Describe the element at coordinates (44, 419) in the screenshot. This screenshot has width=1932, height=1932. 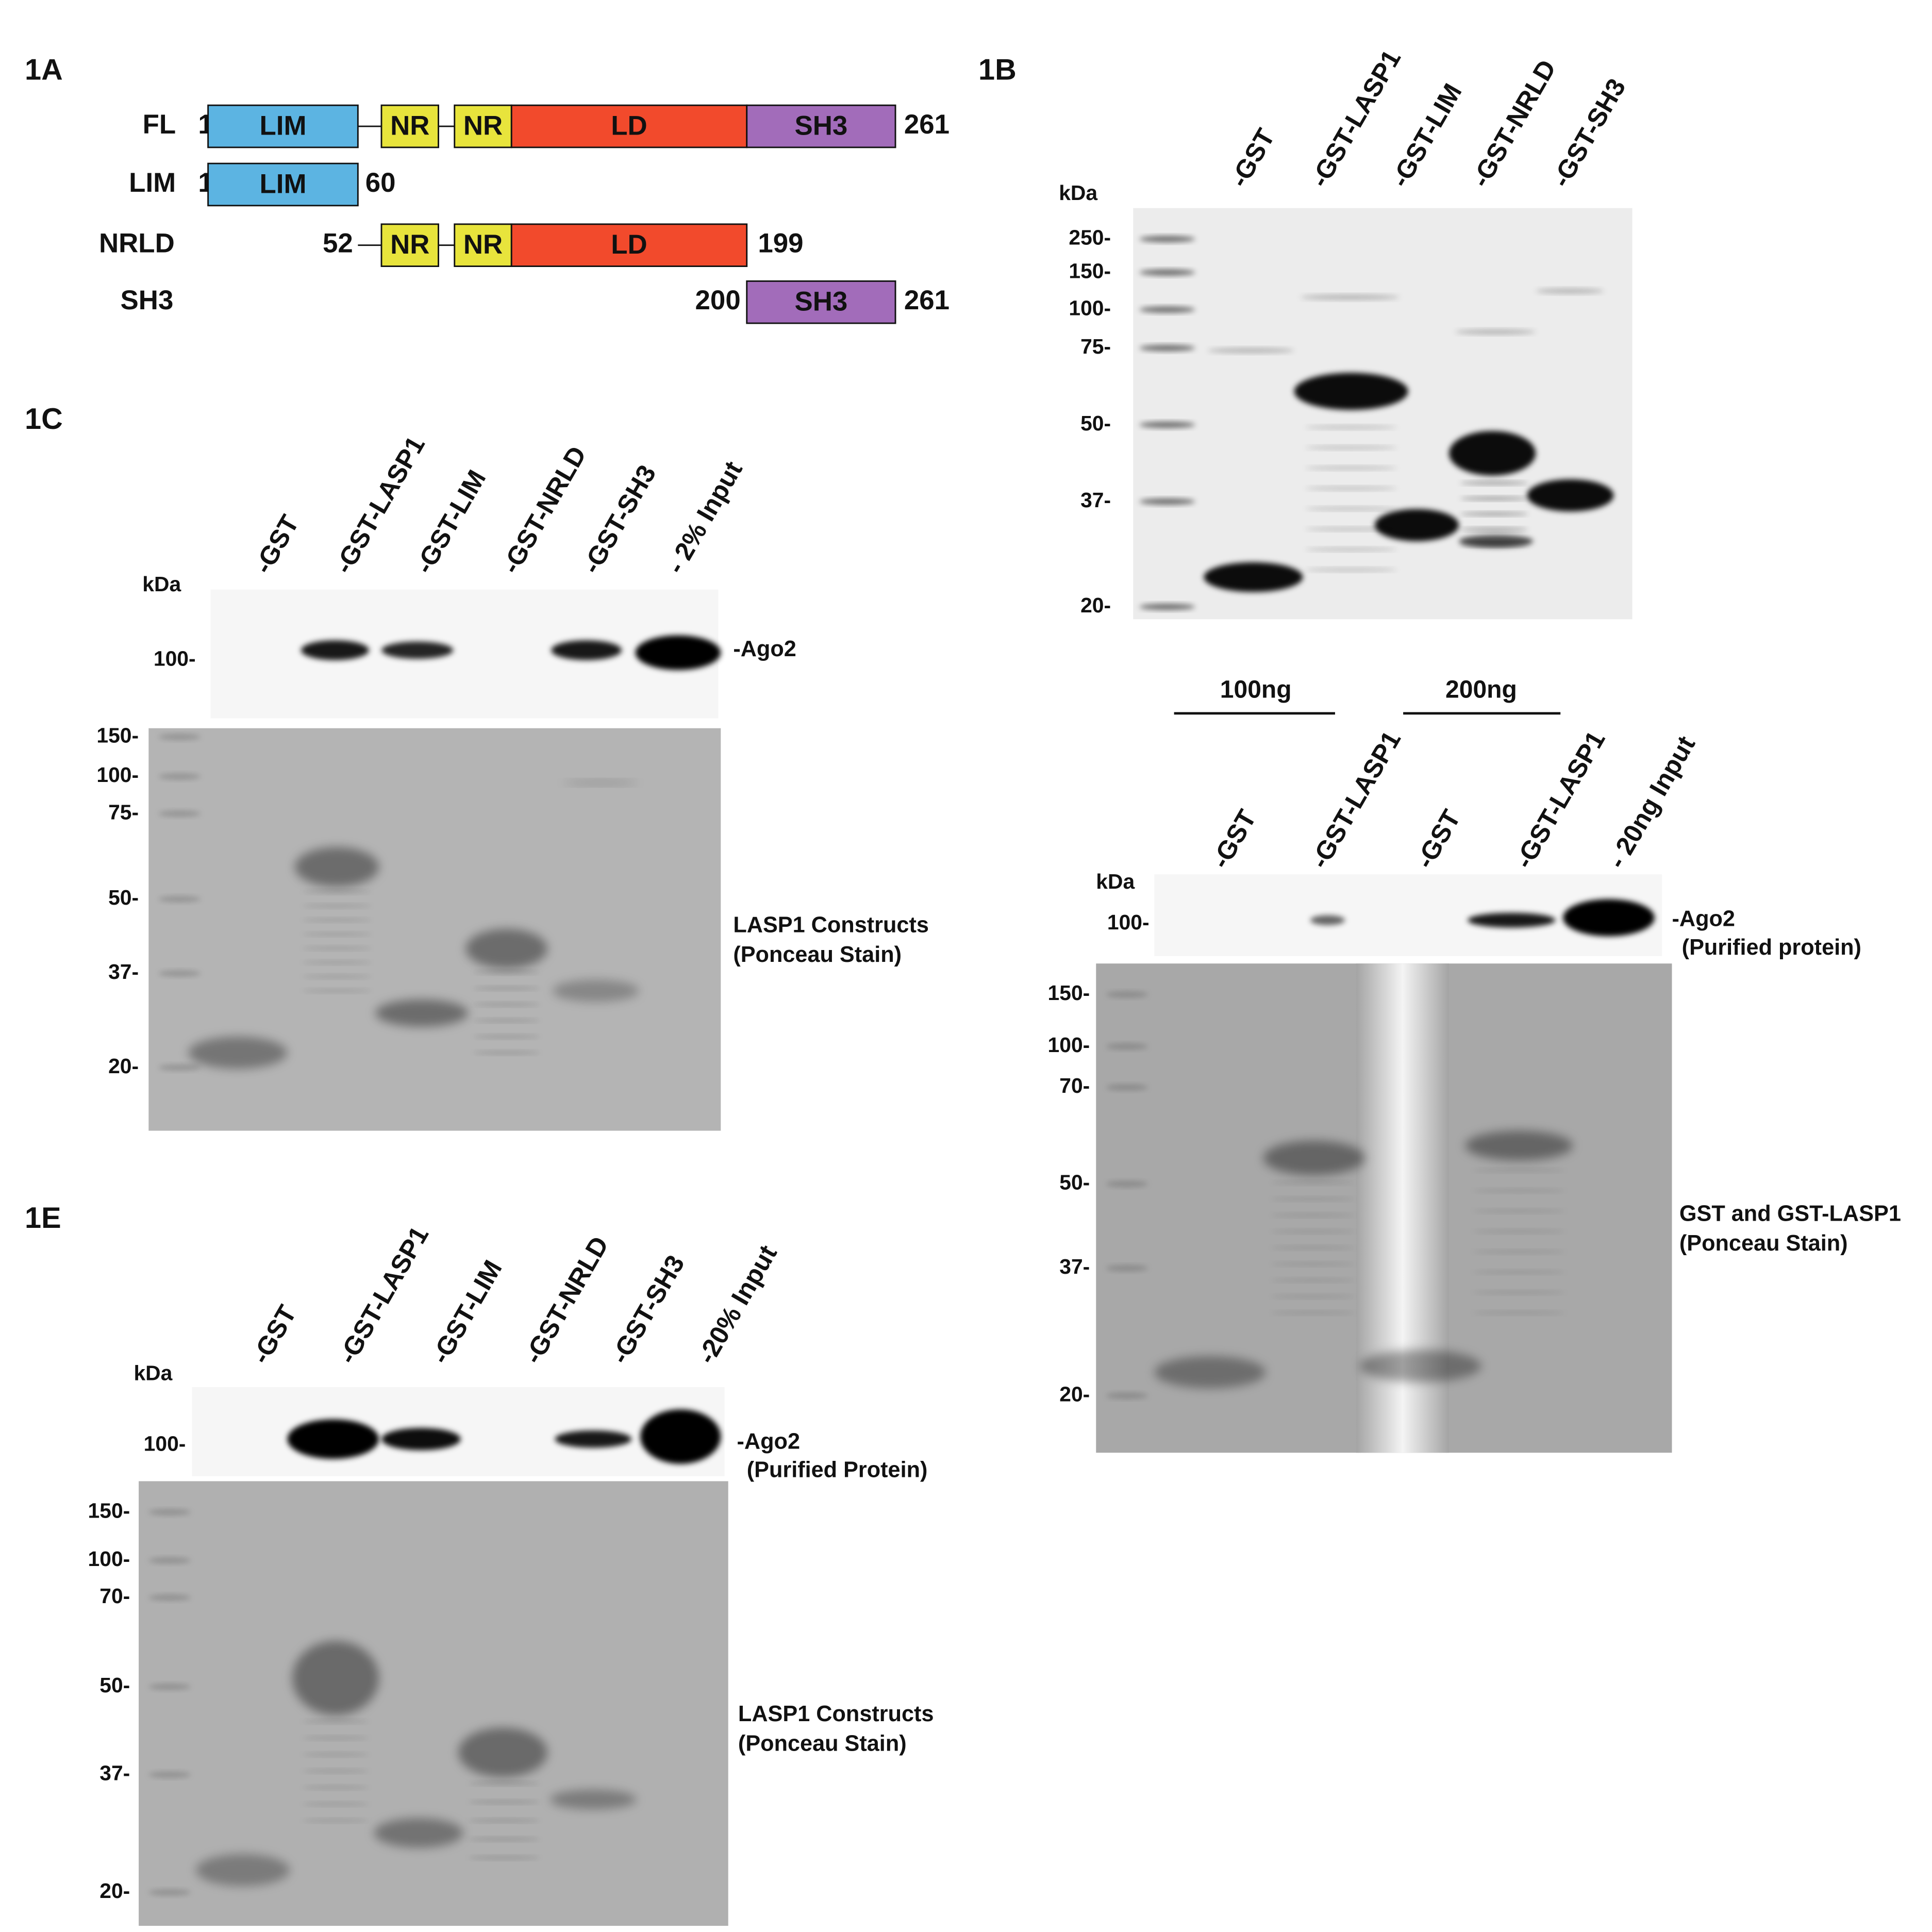
I see `panel-label: 1C` at that location.